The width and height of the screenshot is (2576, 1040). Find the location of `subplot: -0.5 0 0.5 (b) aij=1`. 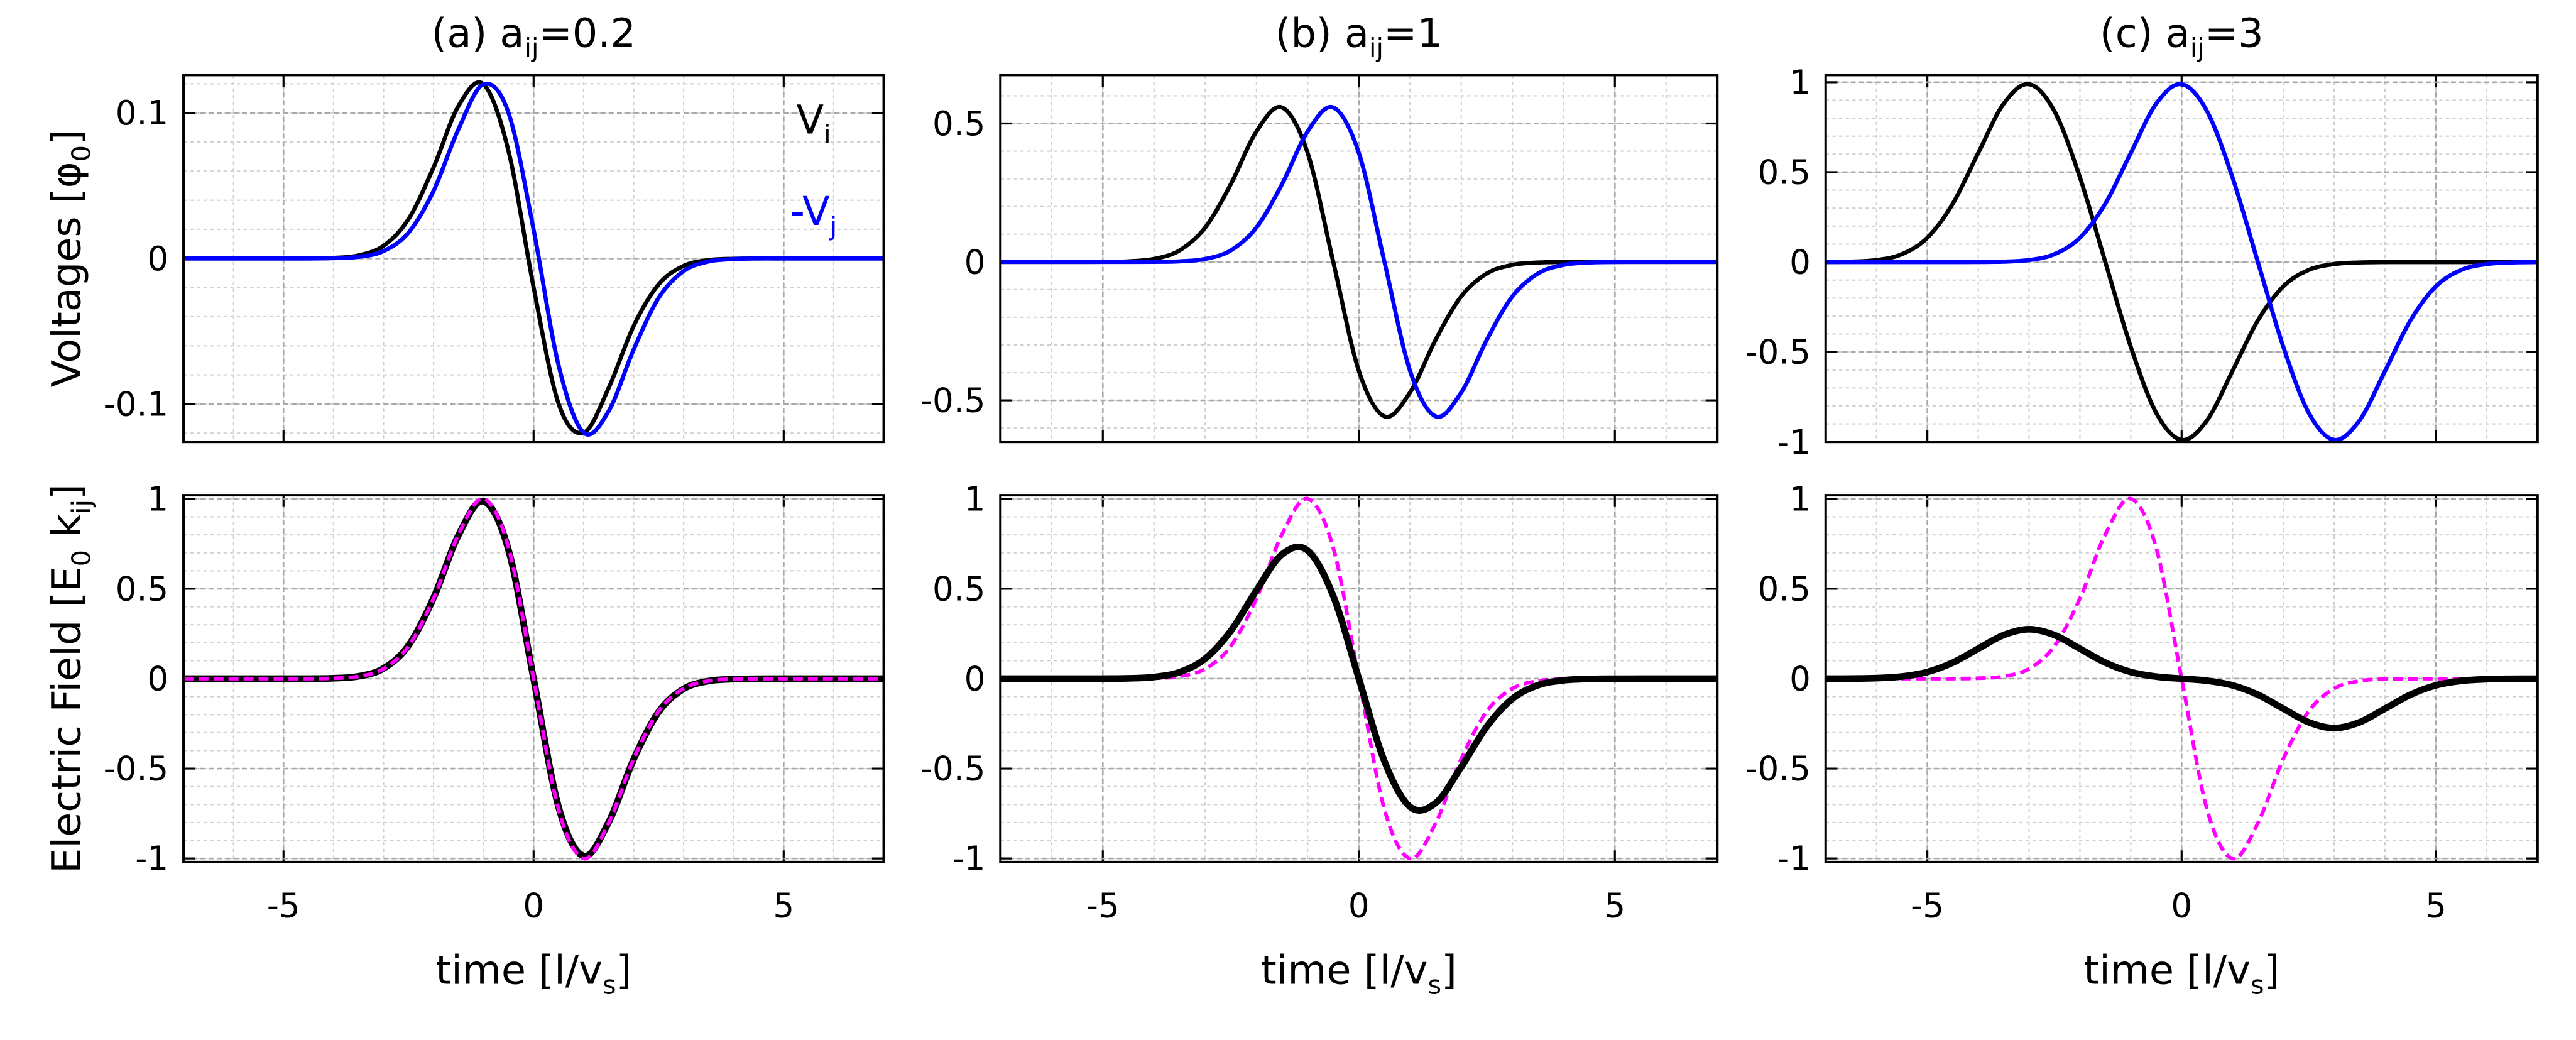

subplot: -0.5 0 0.5 (b) aij=1 is located at coordinates (1319, 227).